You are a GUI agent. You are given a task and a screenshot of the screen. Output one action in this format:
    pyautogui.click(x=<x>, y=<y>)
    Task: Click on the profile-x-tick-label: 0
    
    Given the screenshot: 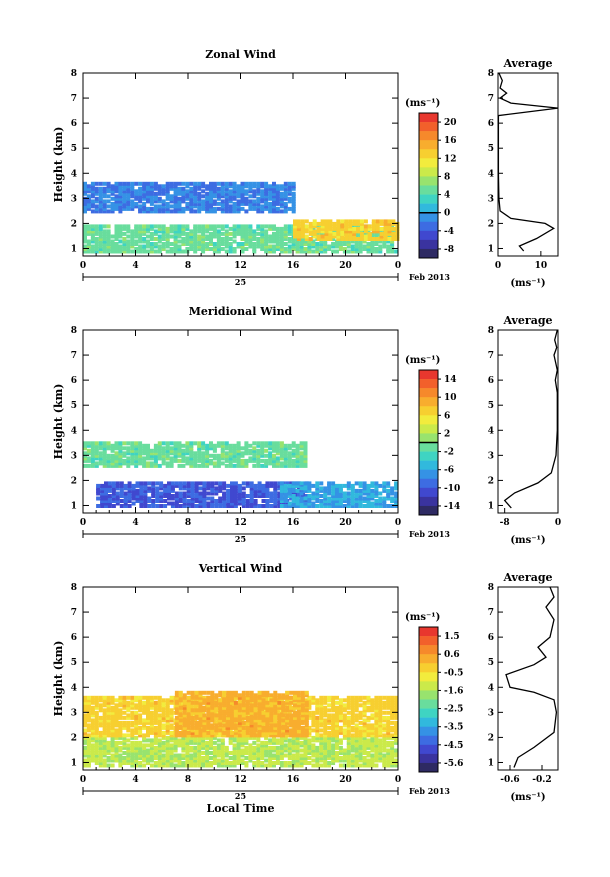 What is the action you would take?
    pyautogui.click(x=558, y=523)
    